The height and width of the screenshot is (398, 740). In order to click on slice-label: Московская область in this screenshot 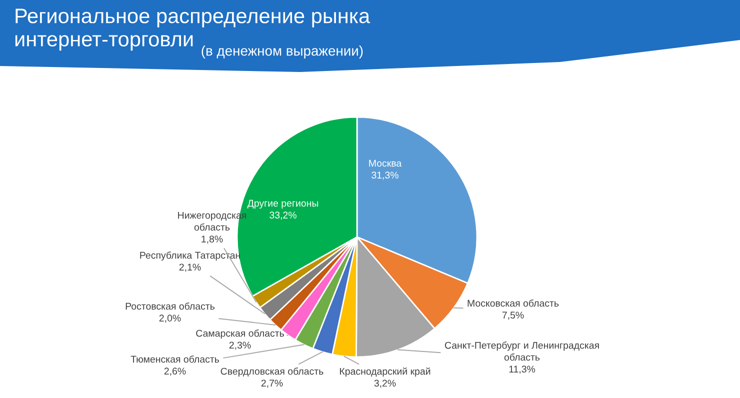, I will do `click(513, 303)`.